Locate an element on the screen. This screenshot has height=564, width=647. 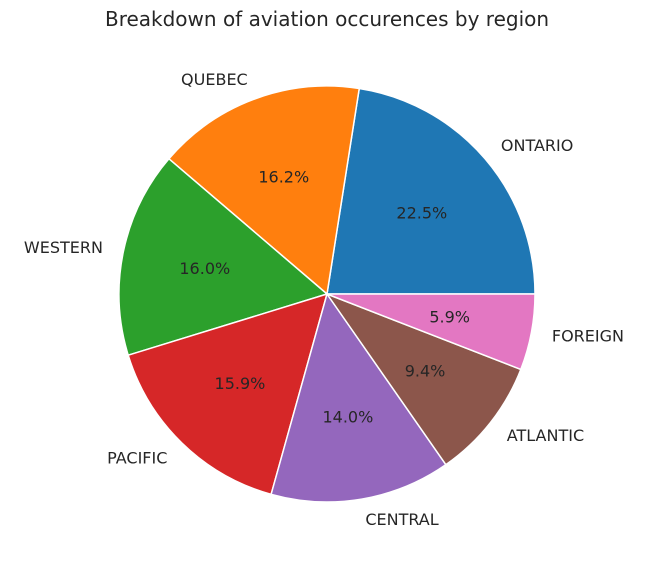
pie-slice-western is located at coordinates (223, 257).